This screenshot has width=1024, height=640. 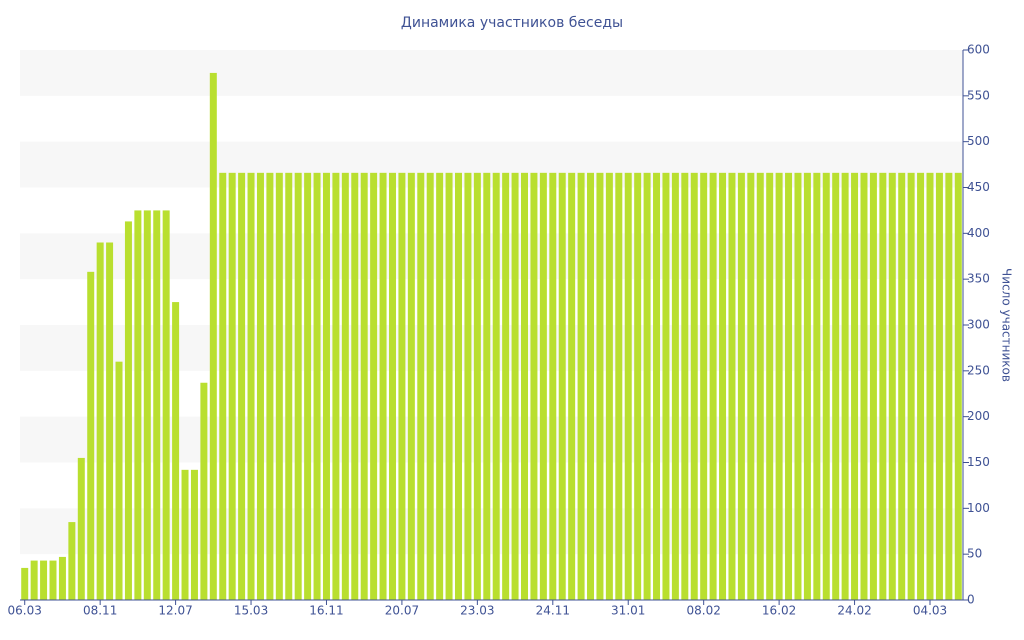 I want to click on x-tick-label: 20.07, so click(x=402, y=611).